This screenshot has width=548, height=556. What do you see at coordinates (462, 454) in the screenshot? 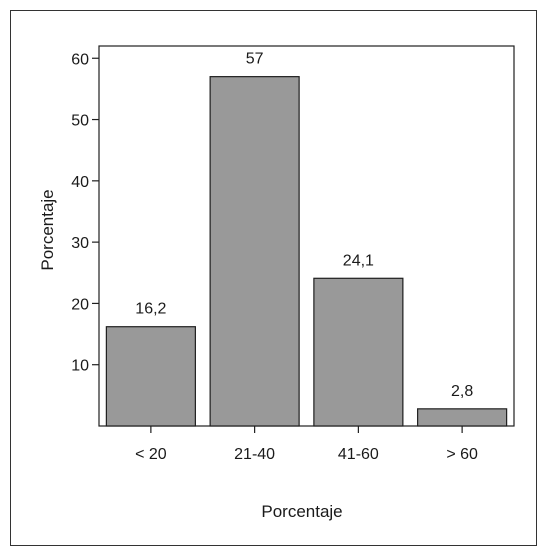
I see `x-tick-label: > 60` at bounding box center [462, 454].